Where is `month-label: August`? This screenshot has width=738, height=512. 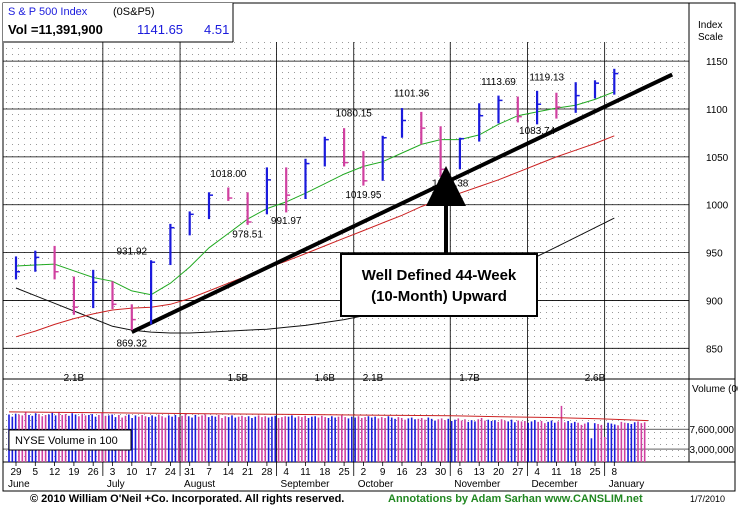 month-label: August is located at coordinates (199, 484).